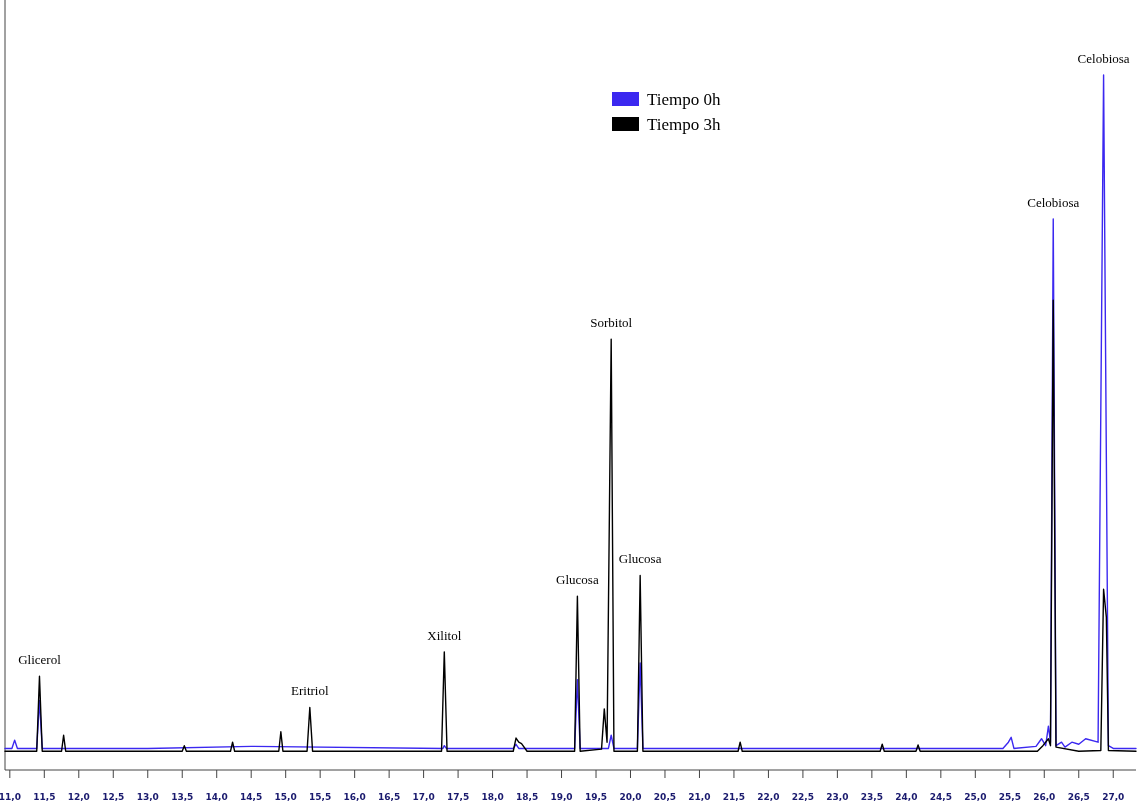 The height and width of the screenshot is (807, 1138). Describe the element at coordinates (768, 797) in the screenshot. I see `x-tick-label: 22,0` at that location.